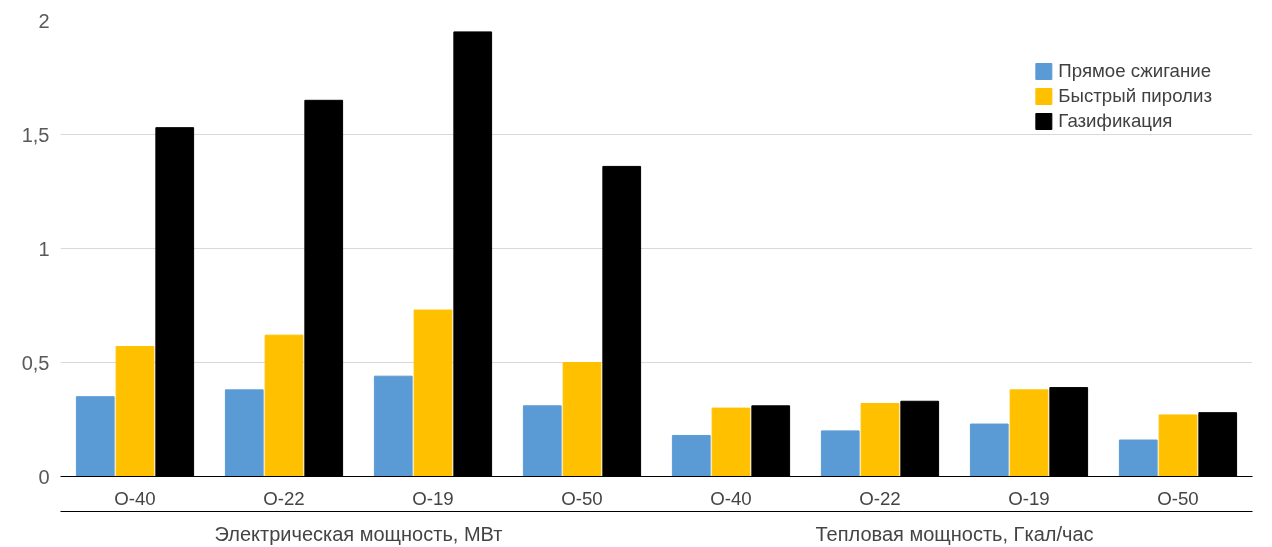 The height and width of the screenshot is (547, 1272). Describe the element at coordinates (44, 20) in the screenshot. I see `y-tick-label: 2` at that location.